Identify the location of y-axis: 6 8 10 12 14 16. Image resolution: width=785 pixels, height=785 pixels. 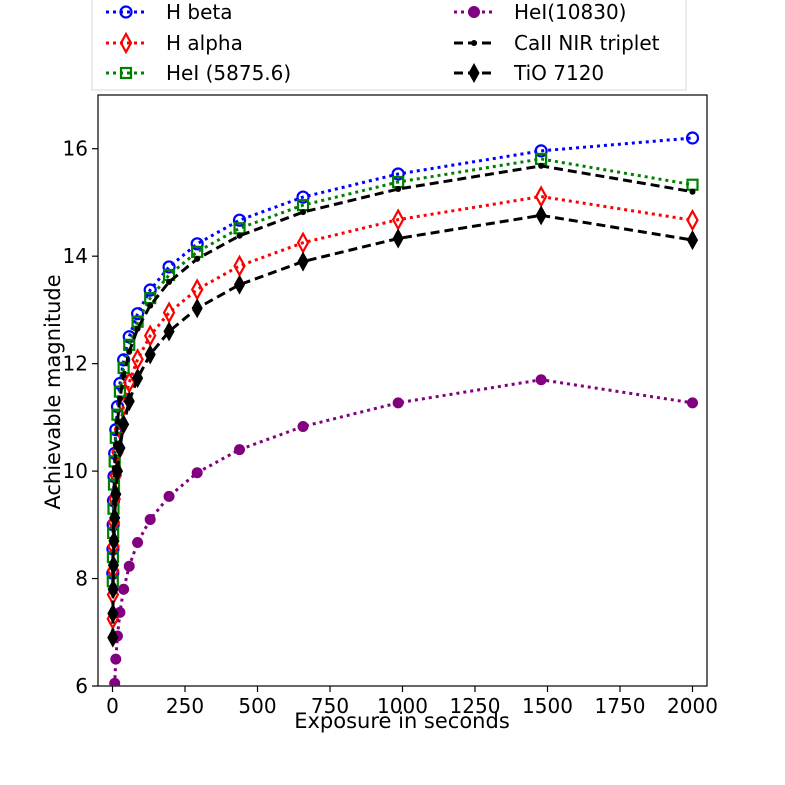
(80, 417).